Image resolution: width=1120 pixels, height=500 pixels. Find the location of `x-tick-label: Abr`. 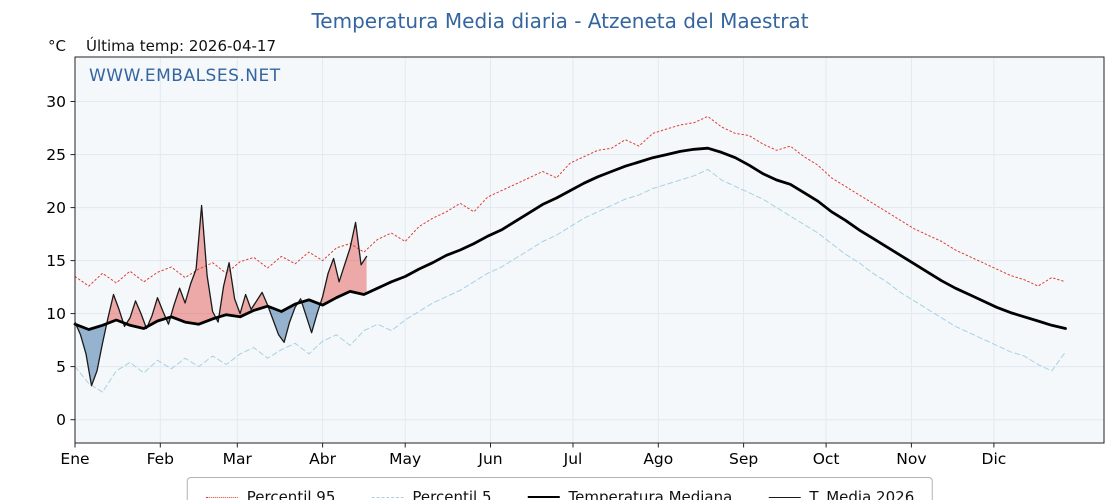

x-tick-label: Abr is located at coordinates (322, 459).